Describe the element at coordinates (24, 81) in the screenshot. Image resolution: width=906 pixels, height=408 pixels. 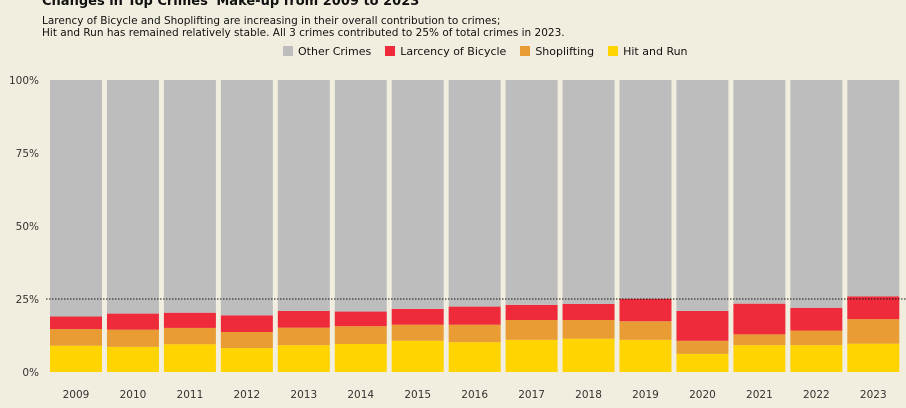
I see `y-tick-label: 100%` at that location.